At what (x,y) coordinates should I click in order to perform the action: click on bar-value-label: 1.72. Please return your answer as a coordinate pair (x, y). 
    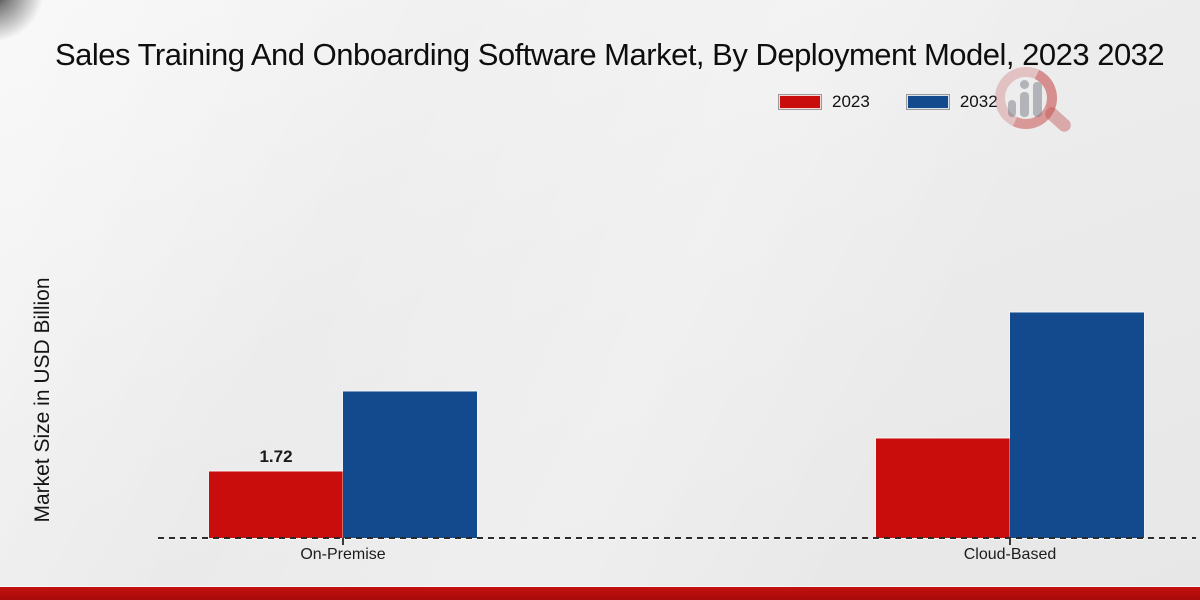
    Looking at the image, I should click on (276, 456).